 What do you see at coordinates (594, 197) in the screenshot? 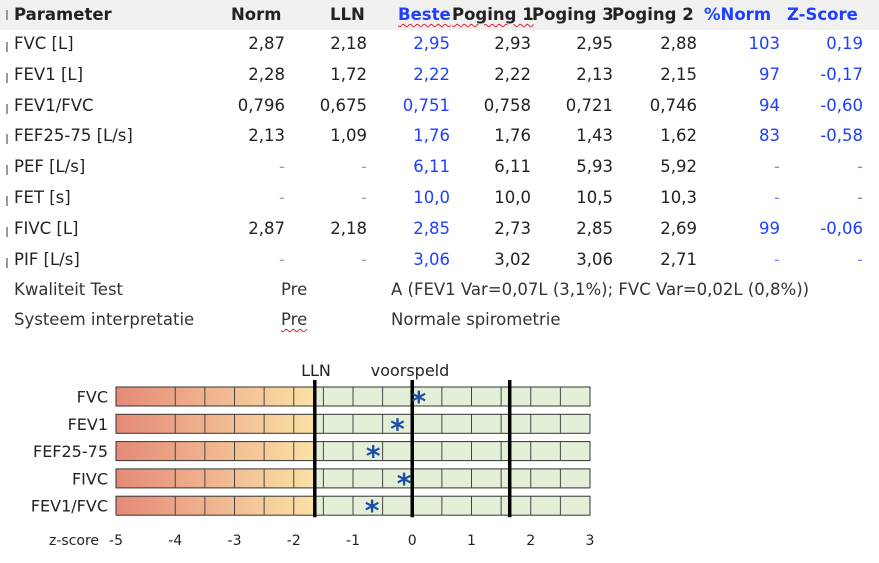
I see `cell-t2: 10,5` at bounding box center [594, 197].